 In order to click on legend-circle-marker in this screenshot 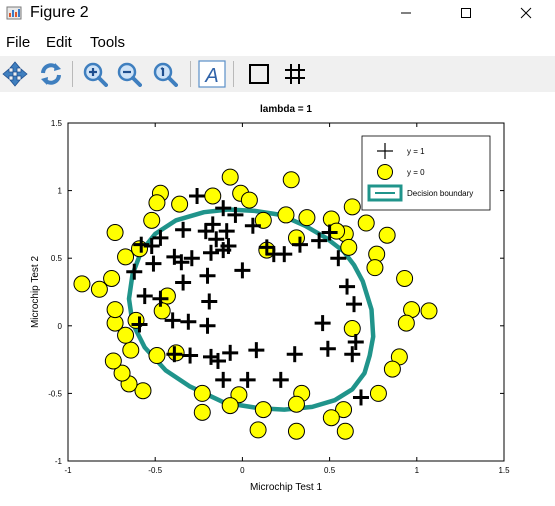, I will do `click(385, 172)`.